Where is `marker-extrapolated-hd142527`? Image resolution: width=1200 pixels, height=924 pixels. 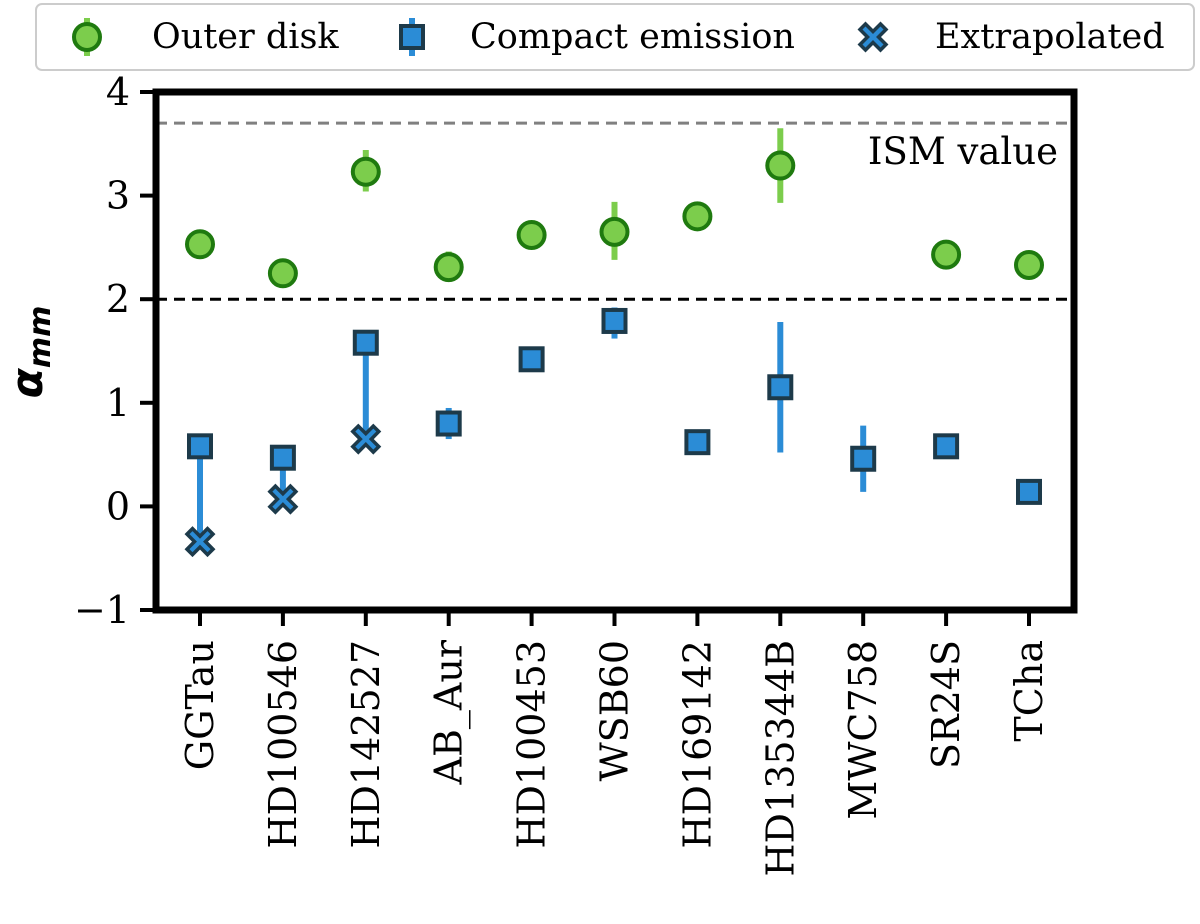 marker-extrapolated-hd142527 is located at coordinates (366, 439).